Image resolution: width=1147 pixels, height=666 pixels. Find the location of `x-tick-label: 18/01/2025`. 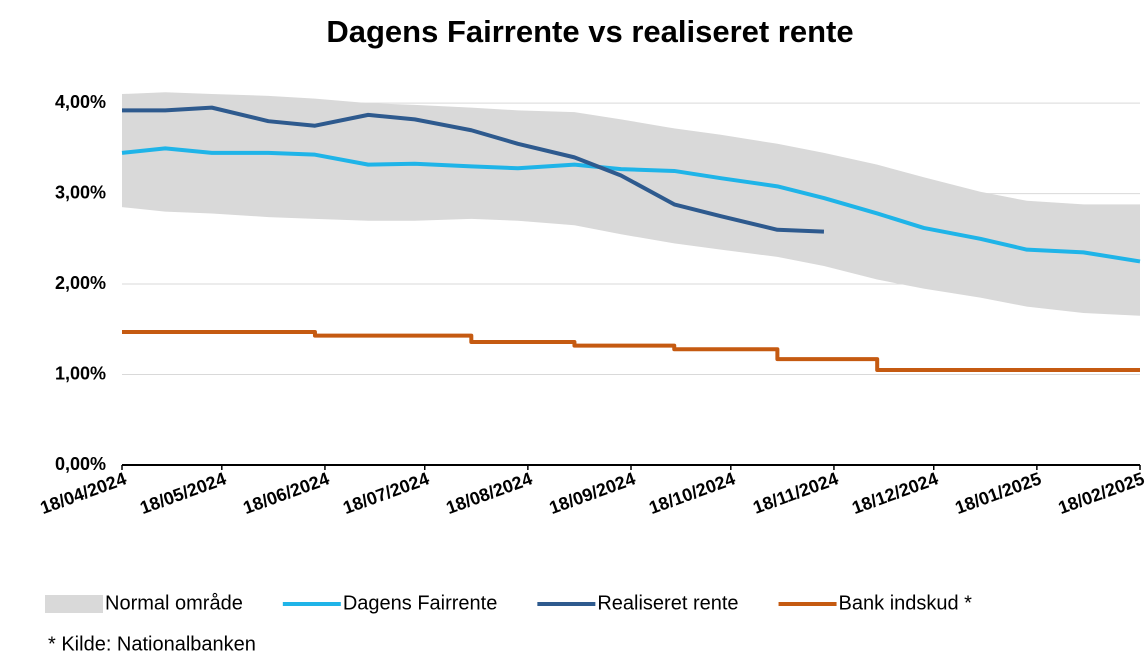

x-tick-label: 18/01/2025 is located at coordinates (998, 493).